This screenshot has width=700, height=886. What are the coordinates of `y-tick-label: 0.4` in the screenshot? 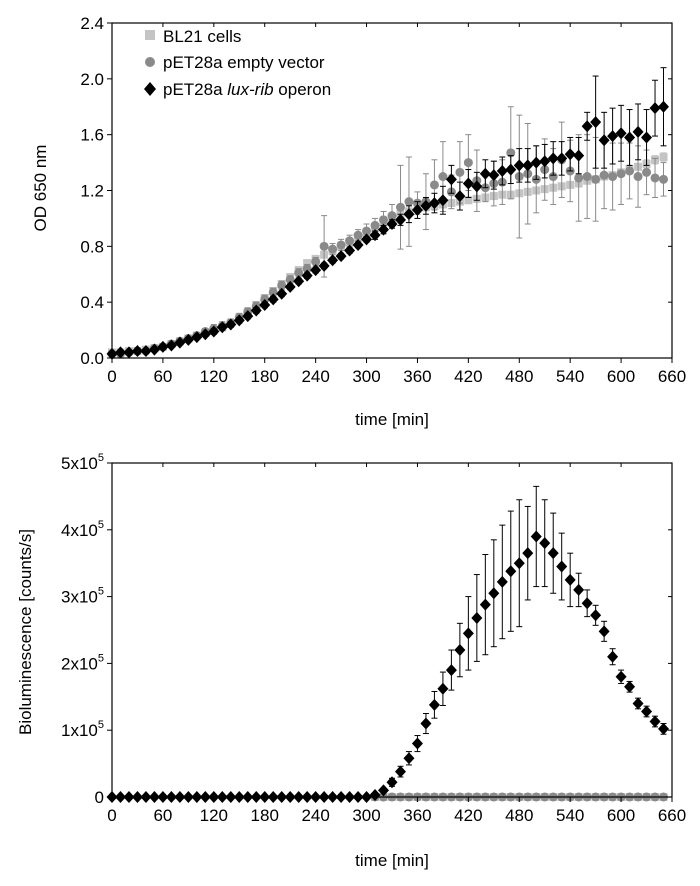 It's located at (92, 302).